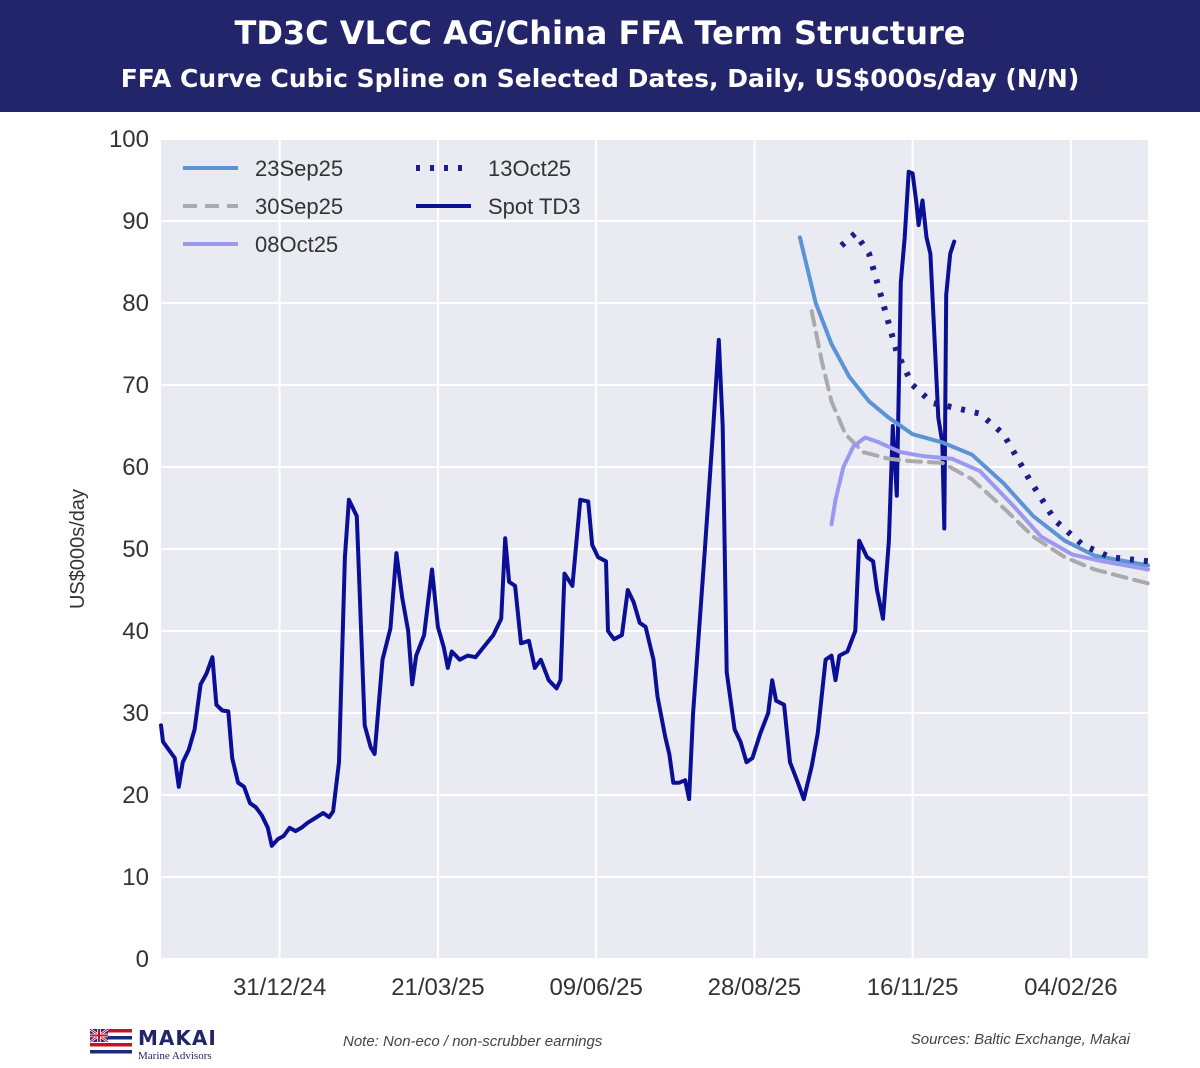 This screenshot has height=1068, width=1200. What do you see at coordinates (135, 221) in the screenshot?
I see `y-tick-label: 90` at bounding box center [135, 221].